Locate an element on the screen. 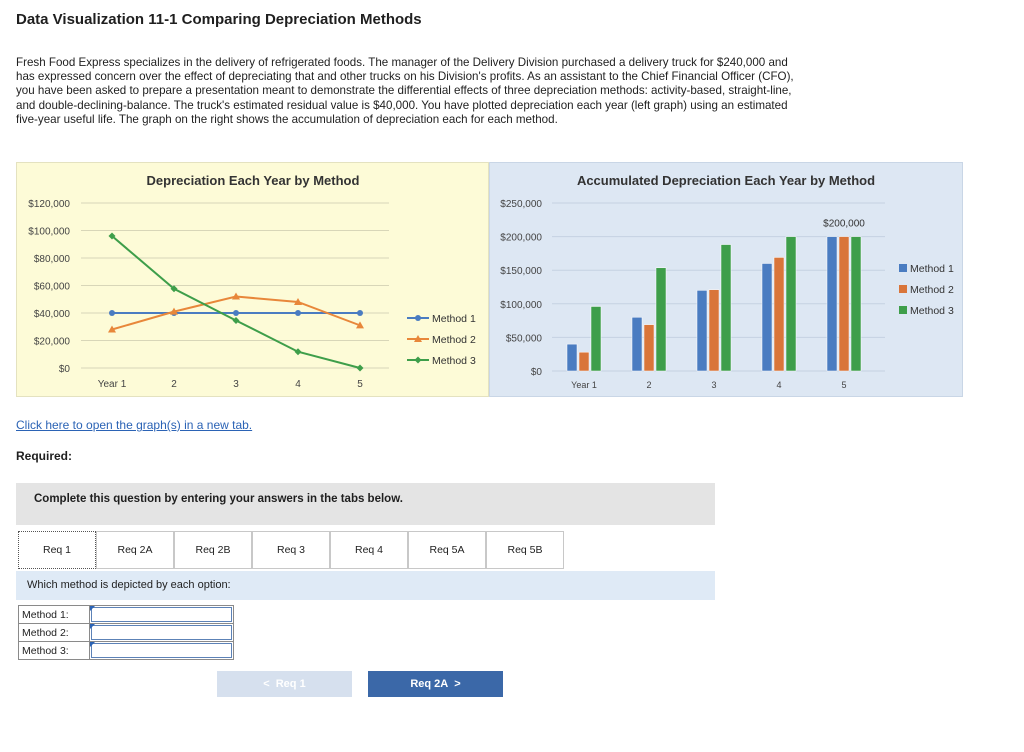  tab-req-2b: Req 2B is located at coordinates (213, 550).